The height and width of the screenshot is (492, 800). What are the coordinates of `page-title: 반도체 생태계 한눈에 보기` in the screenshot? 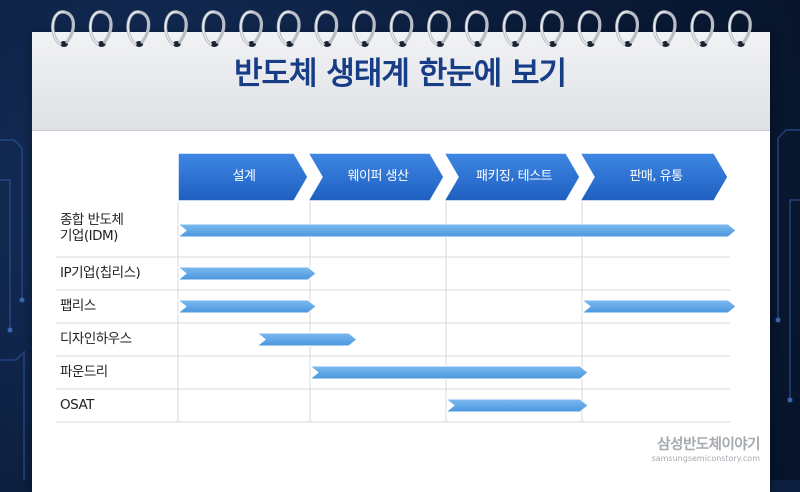 It's located at (400, 74).